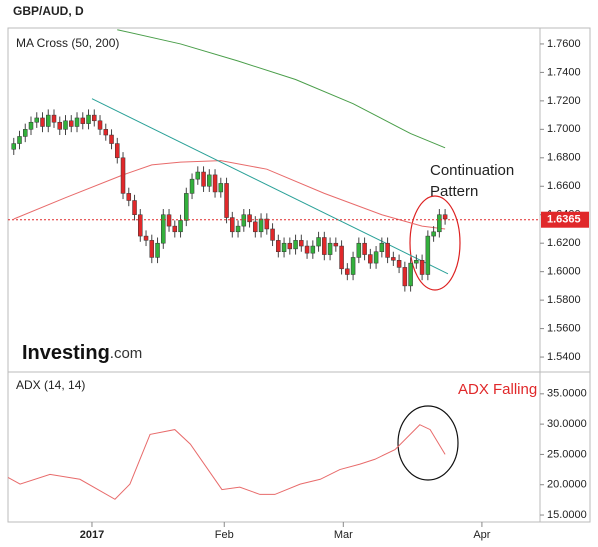 The height and width of the screenshot is (547, 598). I want to click on logo-name: Investing, so click(66, 353).